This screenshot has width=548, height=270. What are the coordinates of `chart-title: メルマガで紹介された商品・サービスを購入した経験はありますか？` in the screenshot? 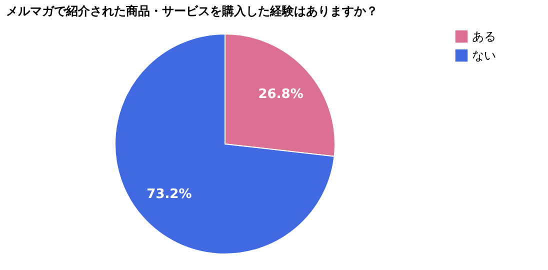 It's located at (192, 11).